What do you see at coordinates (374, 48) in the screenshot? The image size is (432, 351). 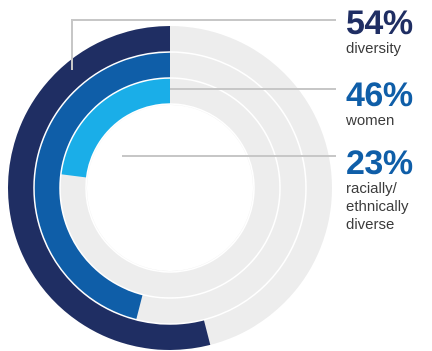 I see `stat-label: diversity` at bounding box center [374, 48].